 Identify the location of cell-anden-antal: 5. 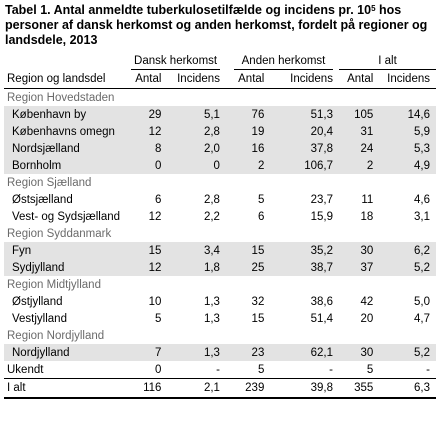
(261, 369).